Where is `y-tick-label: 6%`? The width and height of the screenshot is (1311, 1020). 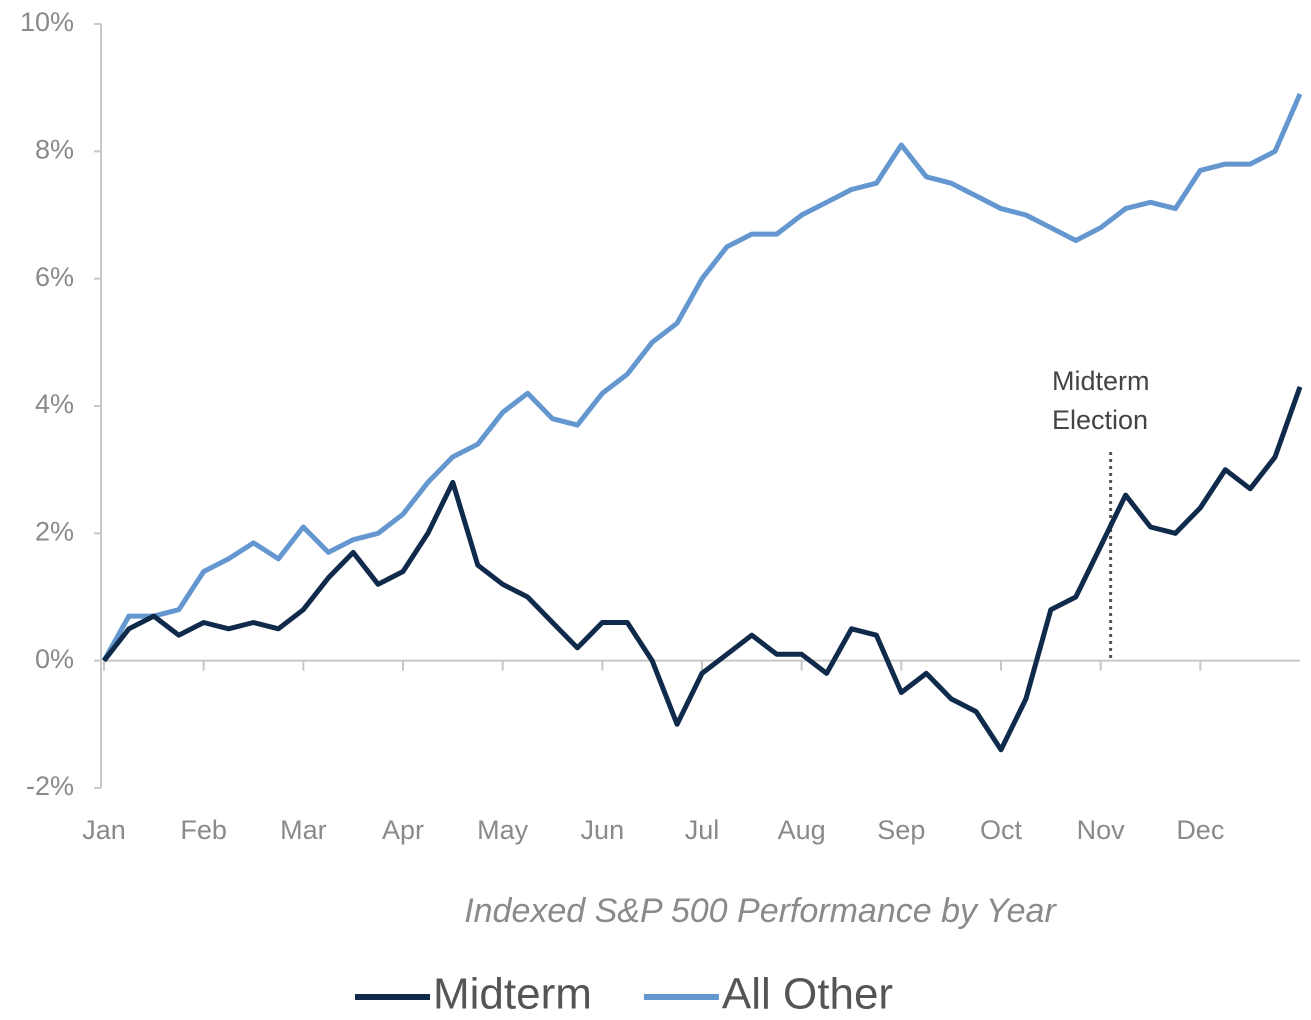
y-tick-label: 6% is located at coordinates (54, 277).